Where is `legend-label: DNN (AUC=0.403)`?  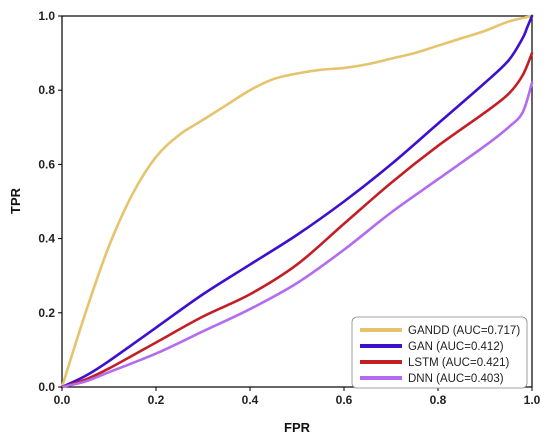 legend-label: DNN (AUC=0.403) is located at coordinates (456, 379).